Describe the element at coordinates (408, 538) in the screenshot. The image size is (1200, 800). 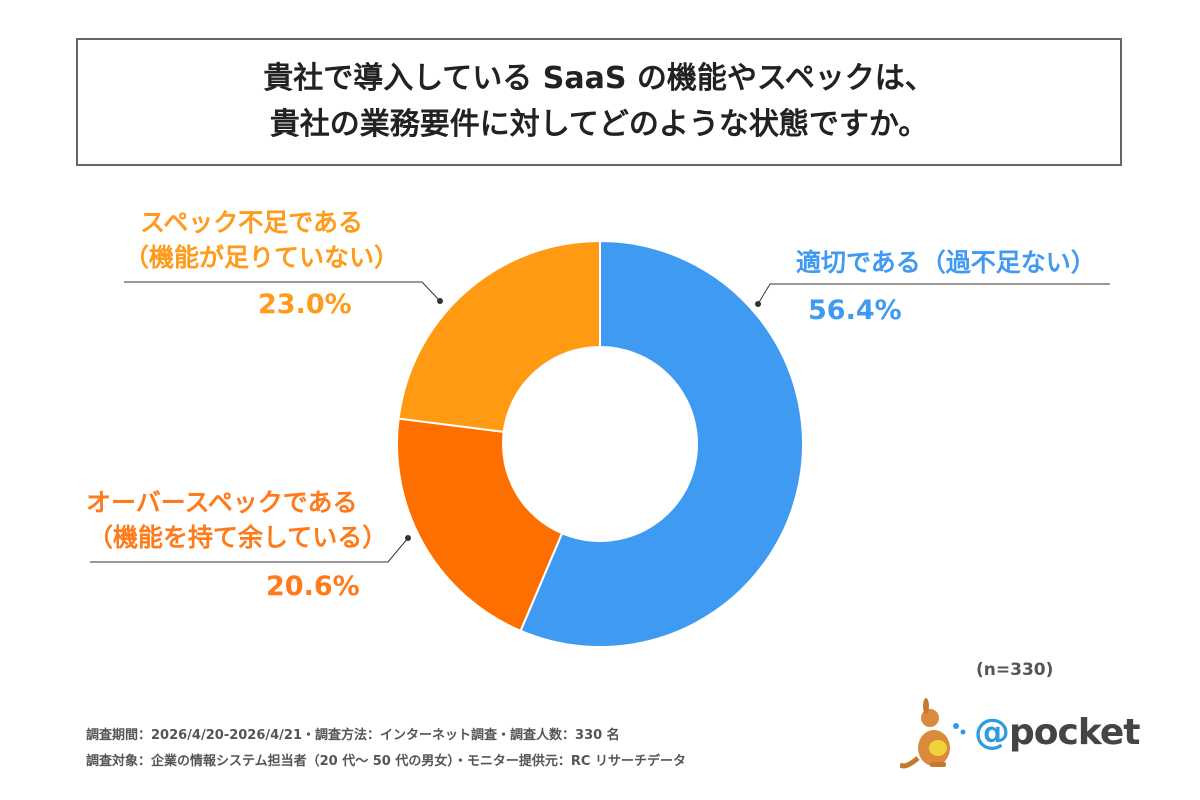
I see `leader-overspec-dot` at that location.